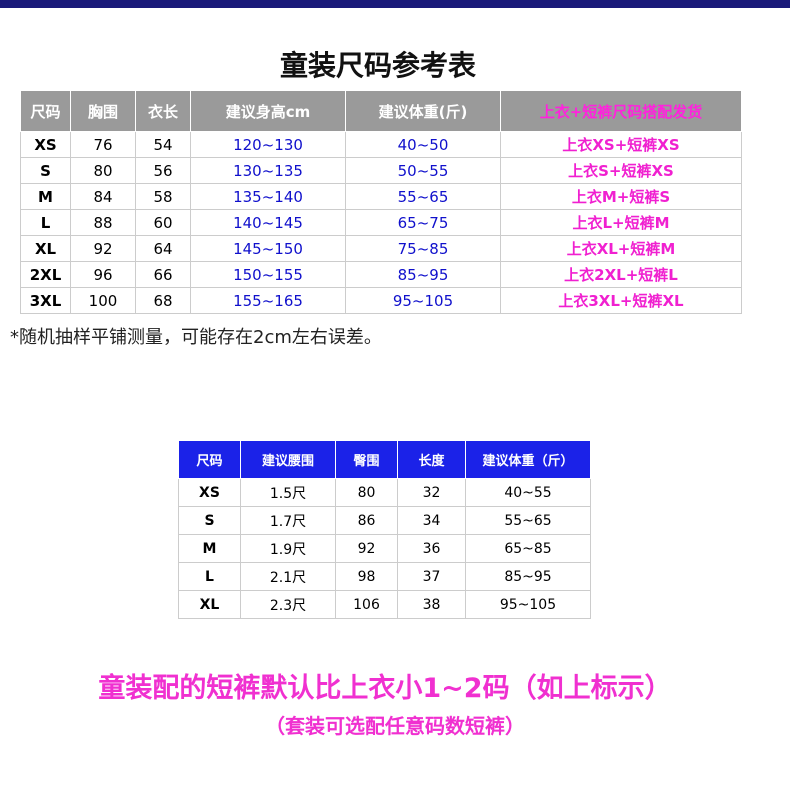 Image resolution: width=790 pixels, height=790 pixels. Describe the element at coordinates (163, 248) in the screenshot. I see `cell: 64` at that location.